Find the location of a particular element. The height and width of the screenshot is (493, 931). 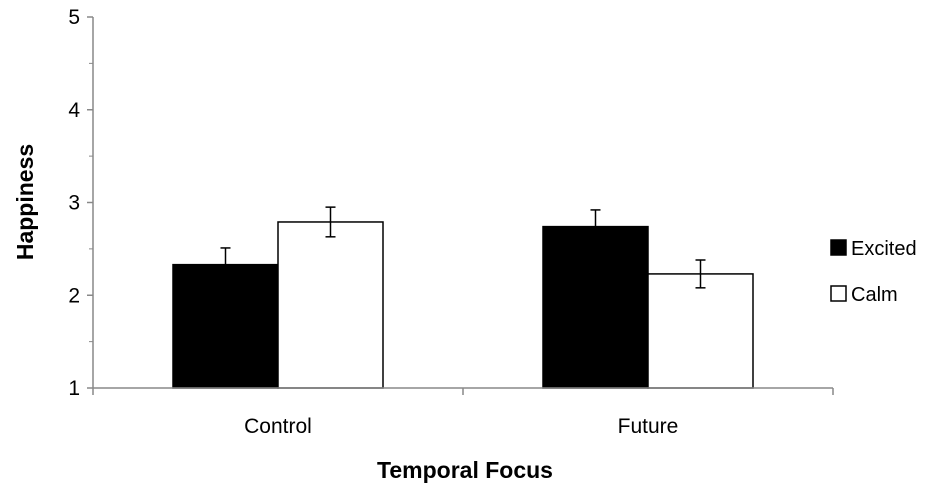

y-axis-title: Happiness is located at coordinates (25, 202).